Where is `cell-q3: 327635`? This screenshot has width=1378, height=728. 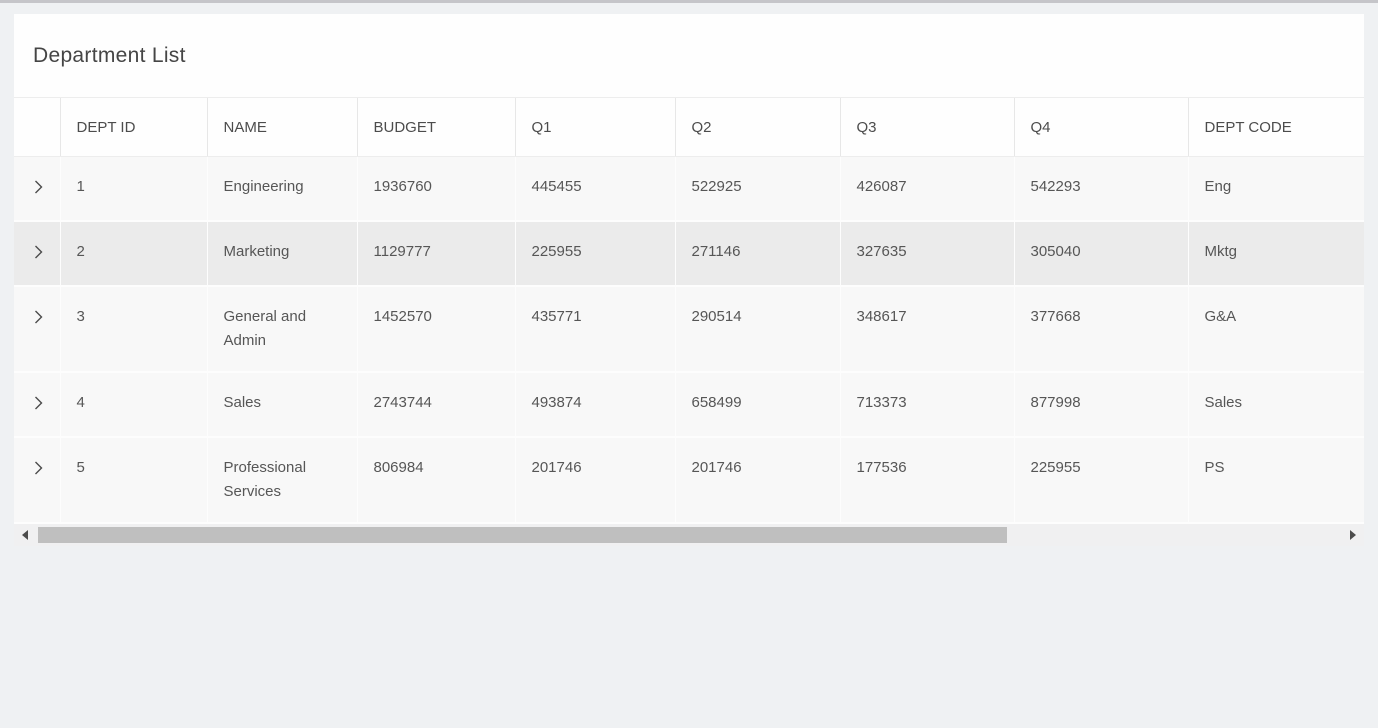
cell-q3: 327635 is located at coordinates (927, 254).